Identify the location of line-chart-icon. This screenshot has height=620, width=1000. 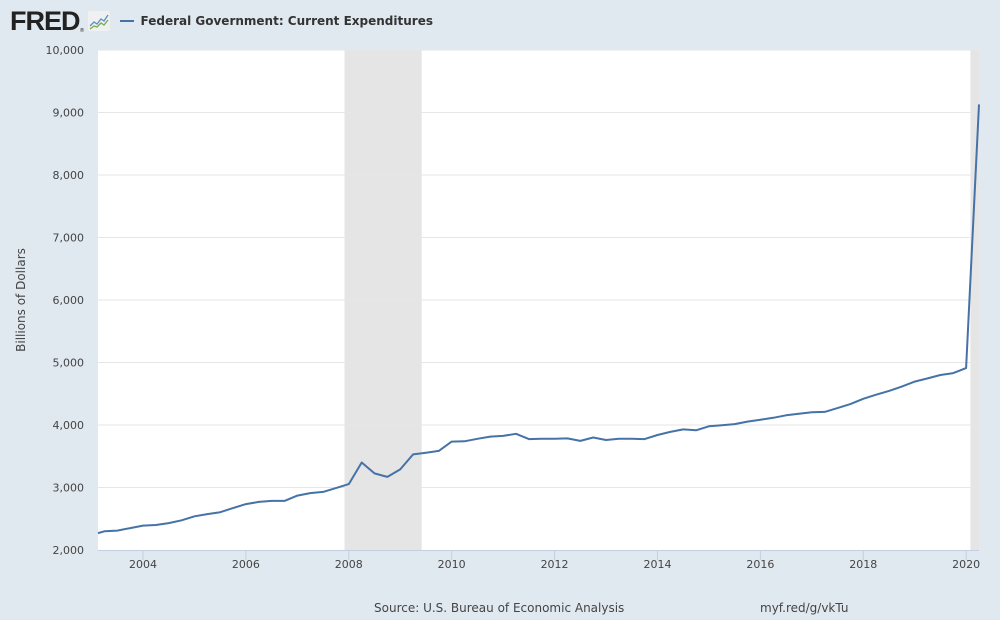
(98, 21).